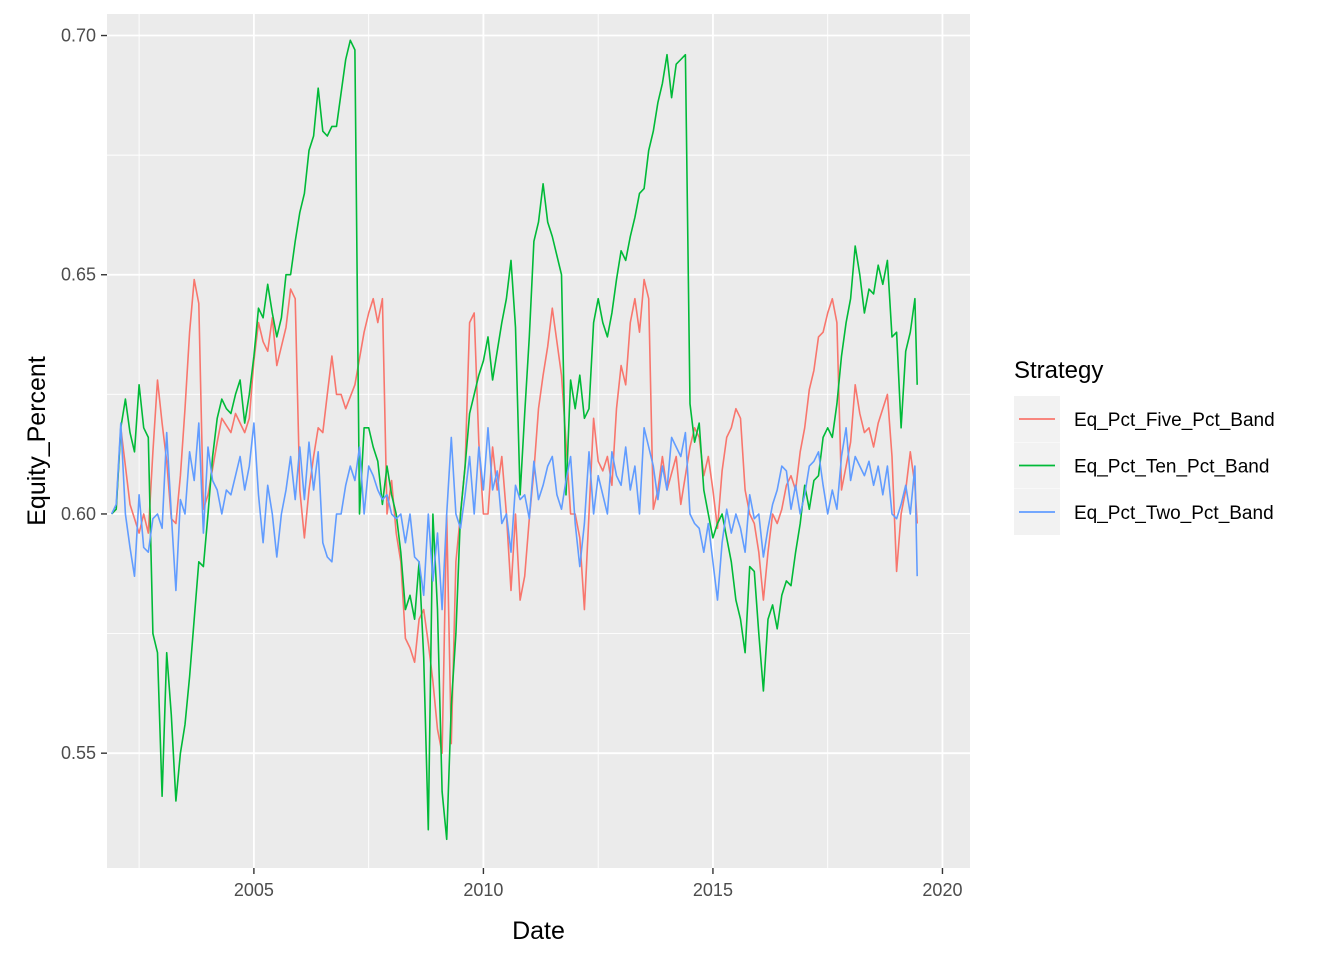 This screenshot has width=1344, height=960. Describe the element at coordinates (1174, 420) in the screenshot. I see `legend-entry-label: Eq_Pct_Five_Pct_Band` at that location.